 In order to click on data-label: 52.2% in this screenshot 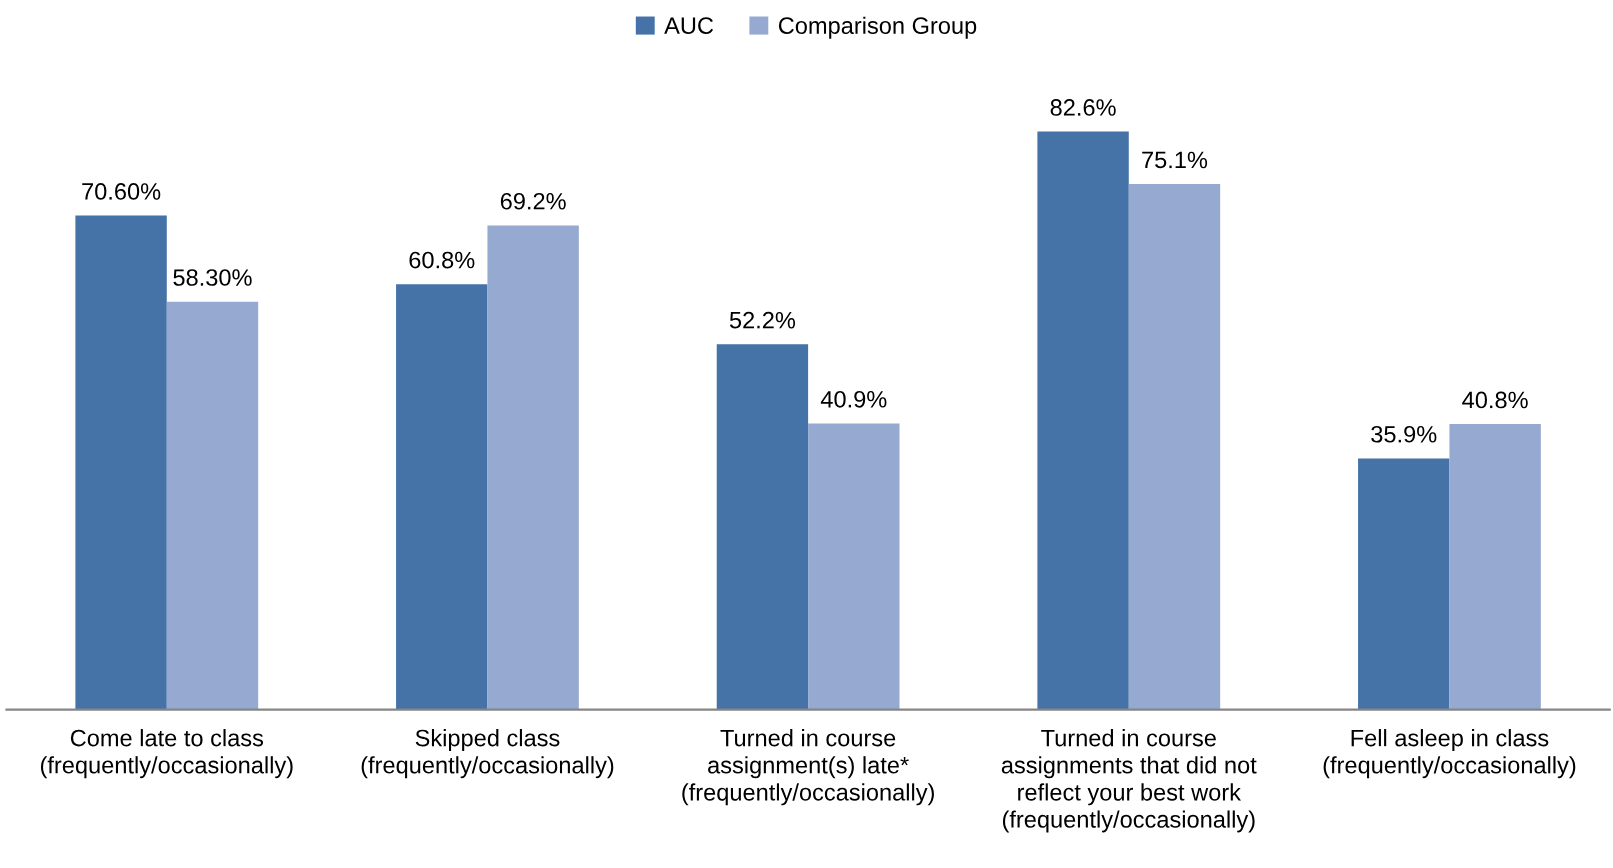, I will do `click(762, 320)`.